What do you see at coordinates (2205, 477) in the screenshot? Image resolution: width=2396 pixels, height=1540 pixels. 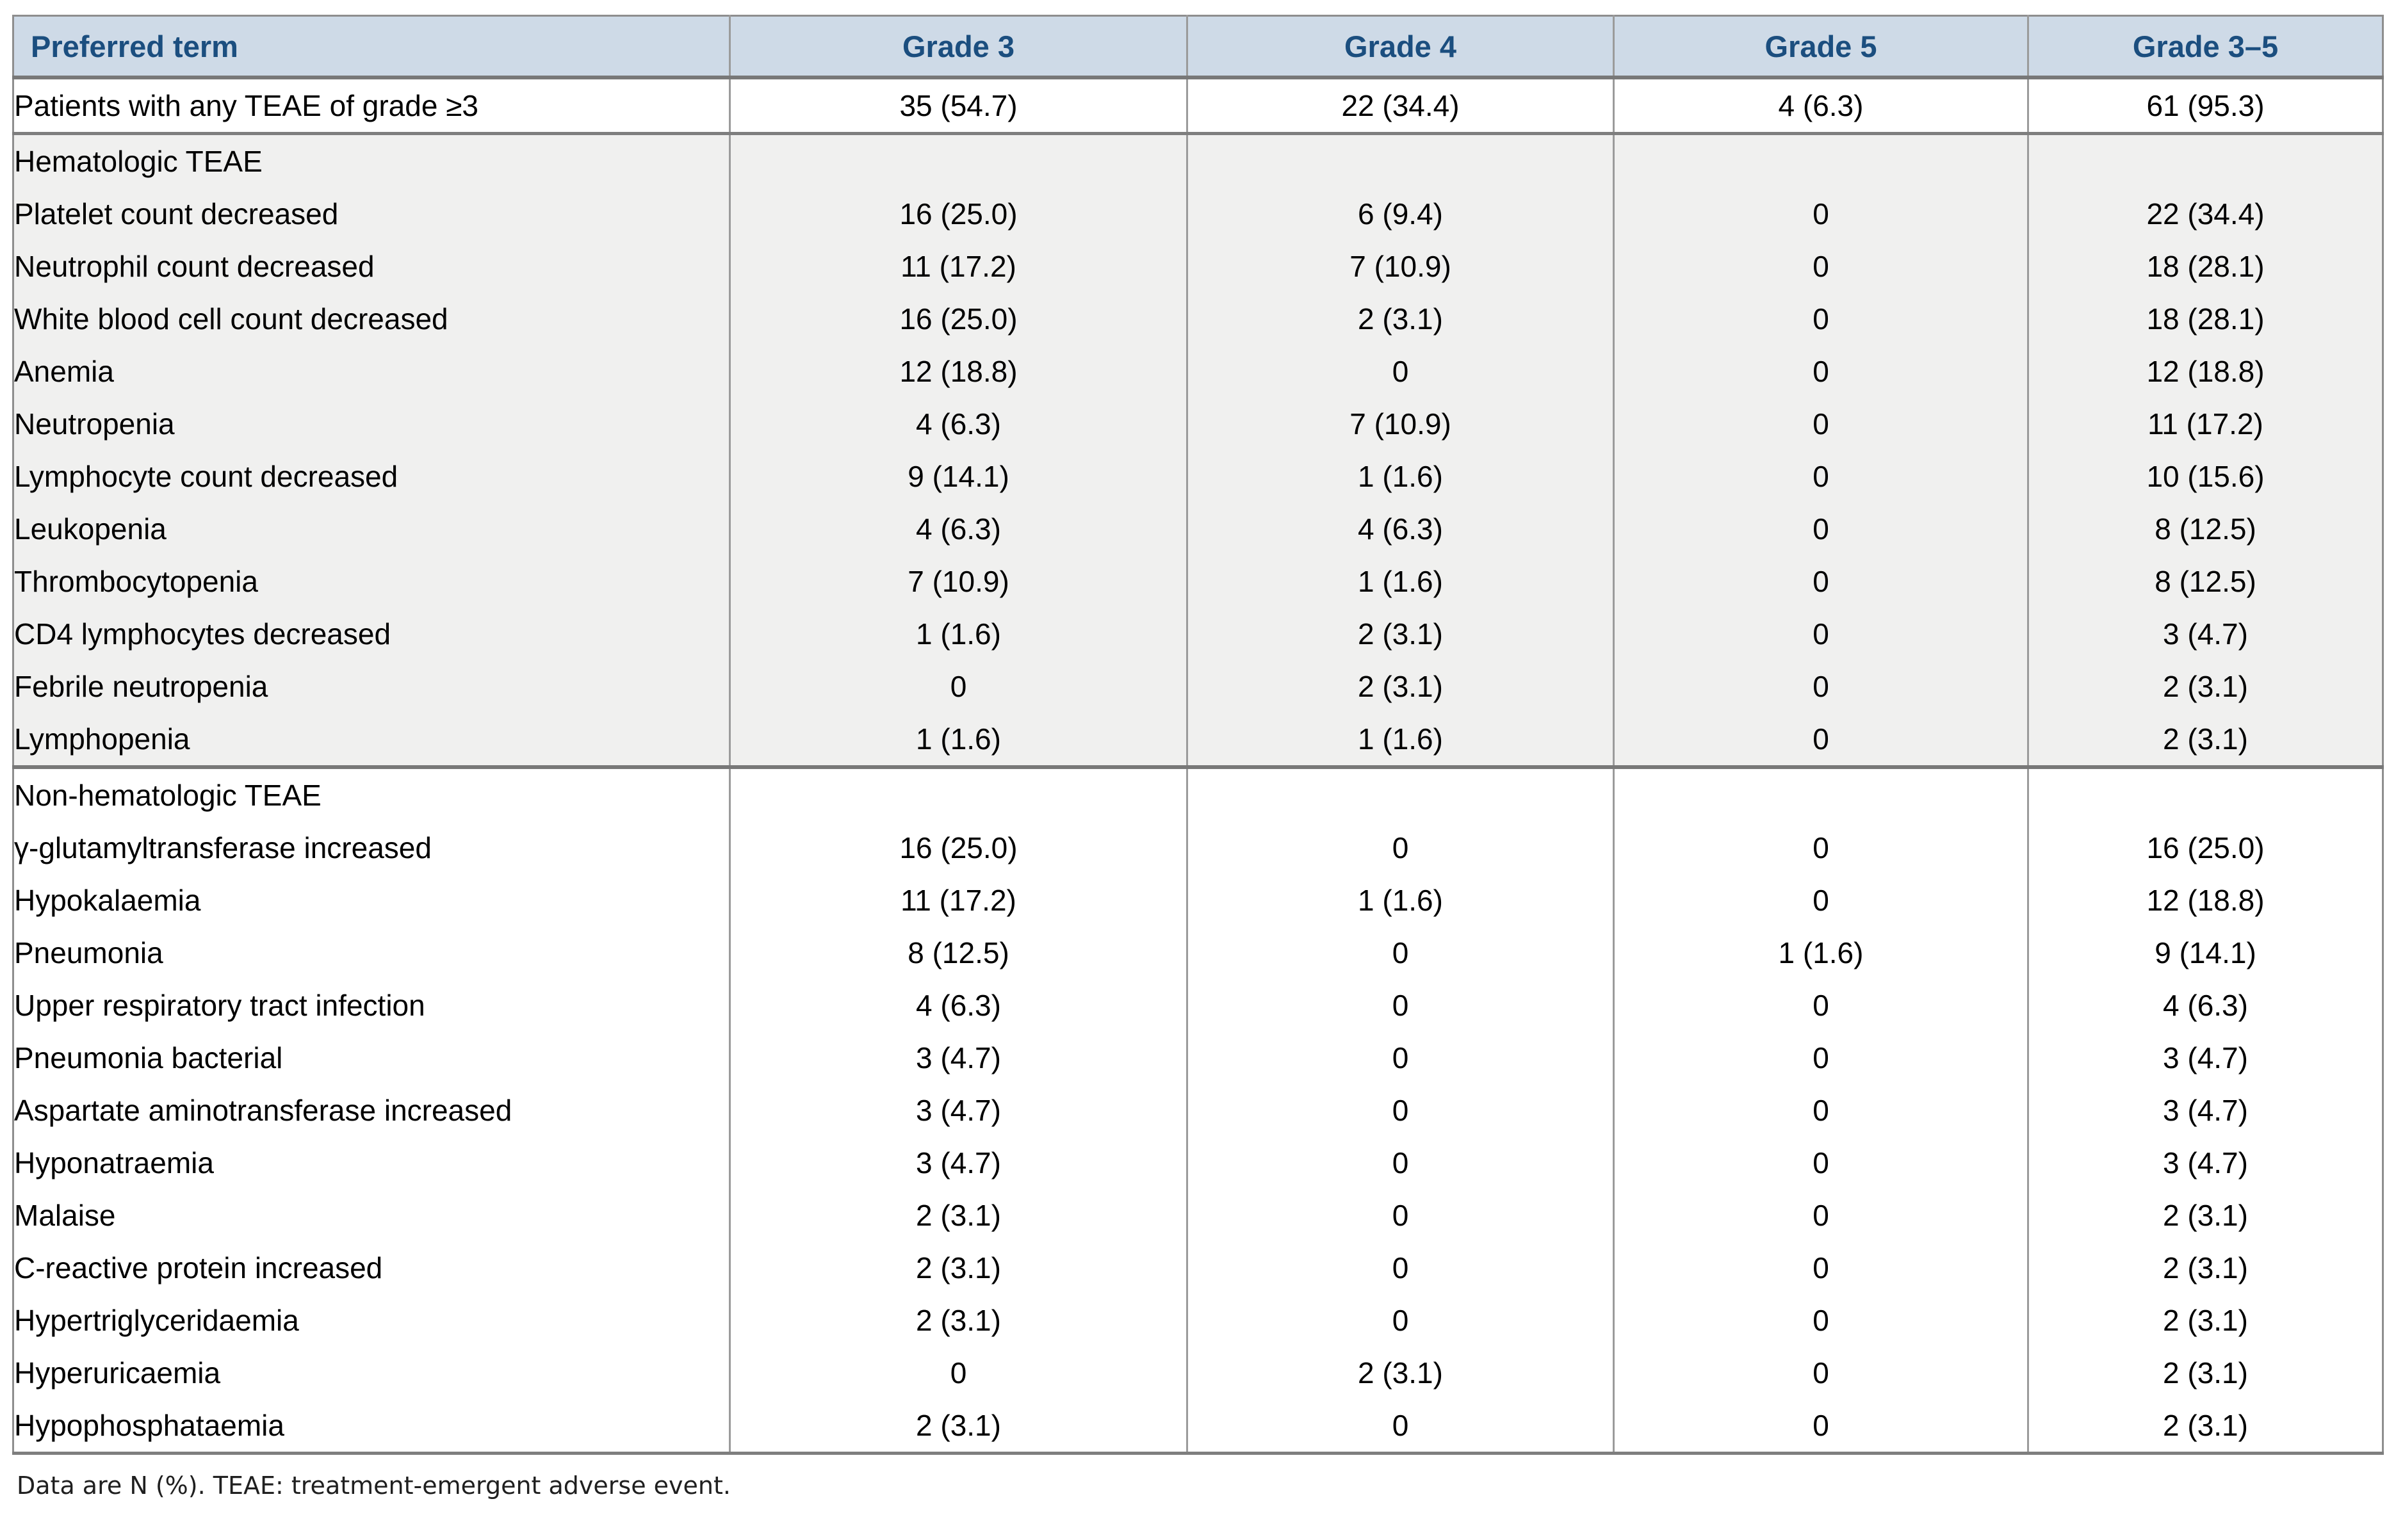 I see `cell-grade3-5: 10 (15.6)` at bounding box center [2205, 477].